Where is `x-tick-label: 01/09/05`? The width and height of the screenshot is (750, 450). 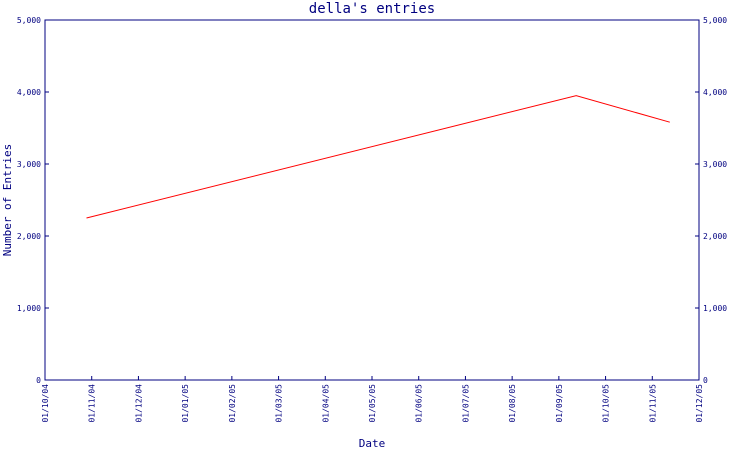
x-tick-label: 01/09/05 is located at coordinates (559, 403).